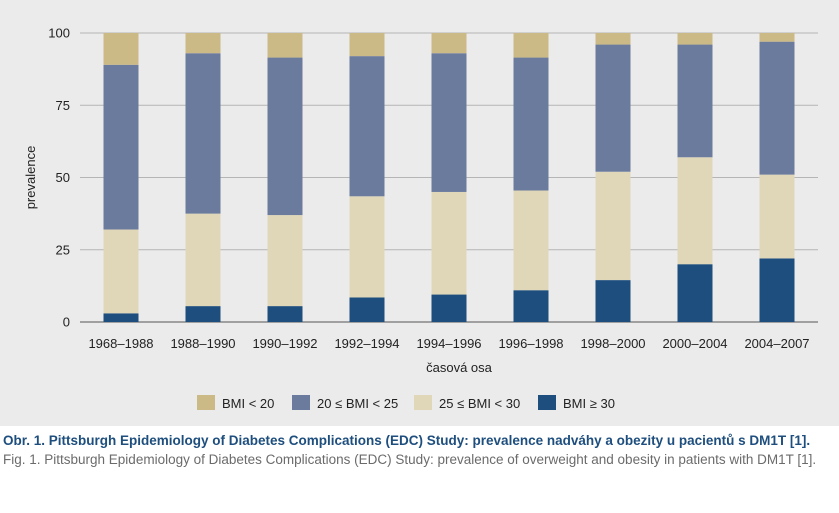  I want to click on legend-label: BMI ≥ 30, so click(589, 403).